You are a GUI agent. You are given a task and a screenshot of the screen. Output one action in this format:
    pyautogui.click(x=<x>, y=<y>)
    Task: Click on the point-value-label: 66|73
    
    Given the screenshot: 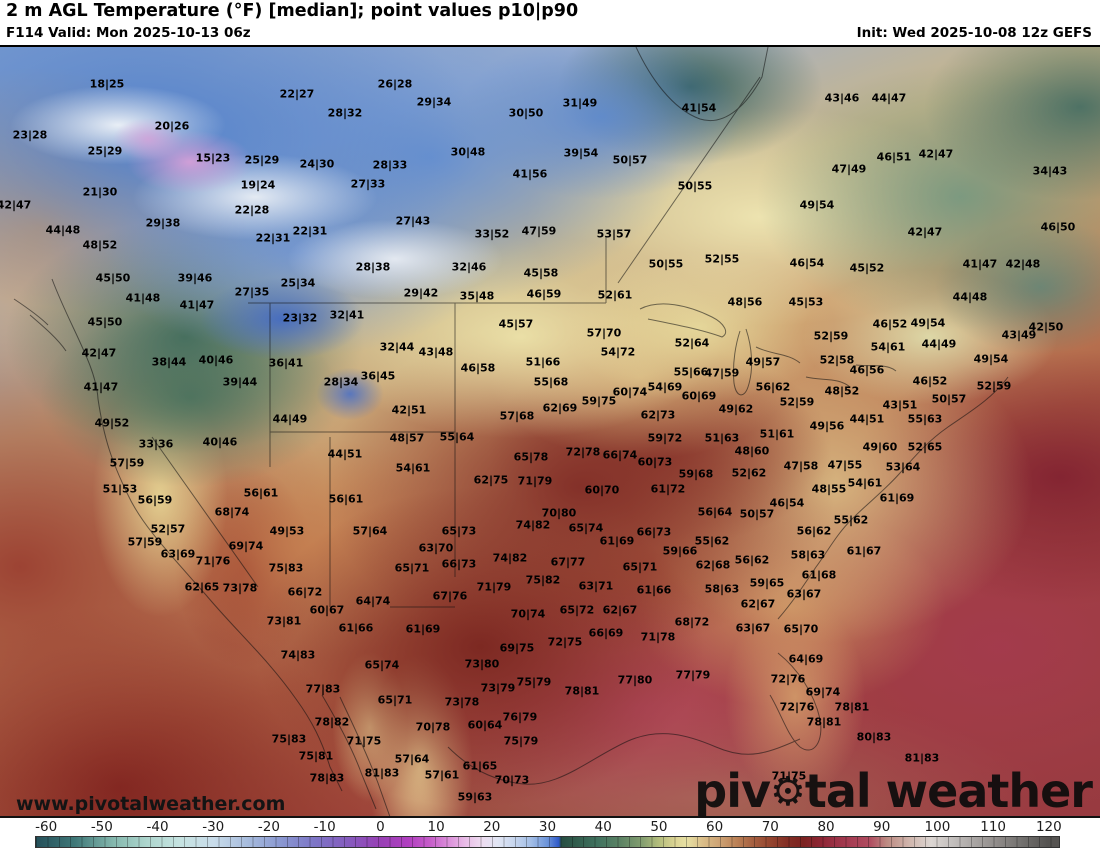 What is the action you would take?
    pyautogui.click(x=654, y=532)
    